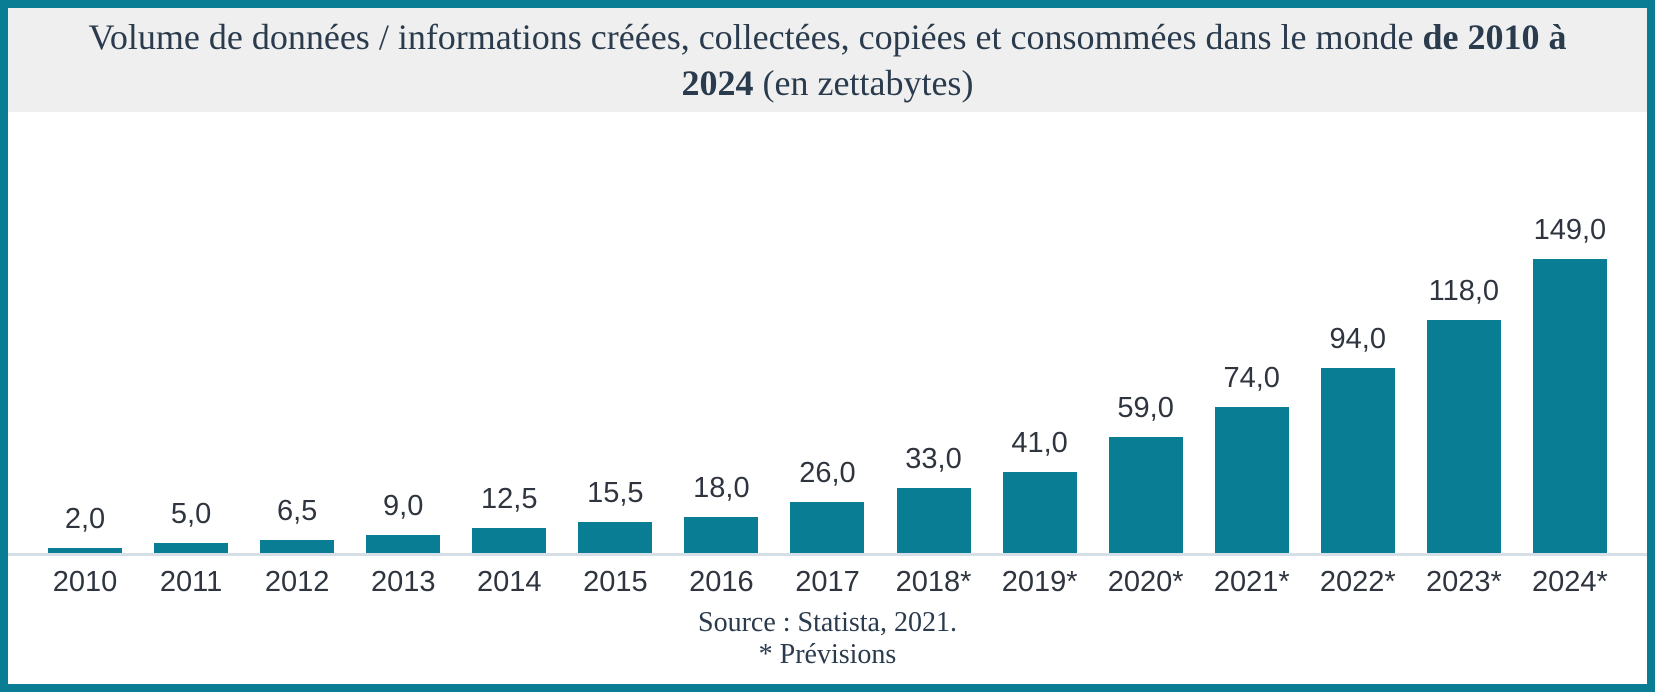 This screenshot has height=697, width=1662. What do you see at coordinates (721, 582) in the screenshot?
I see `x-axis-label: 2016` at bounding box center [721, 582].